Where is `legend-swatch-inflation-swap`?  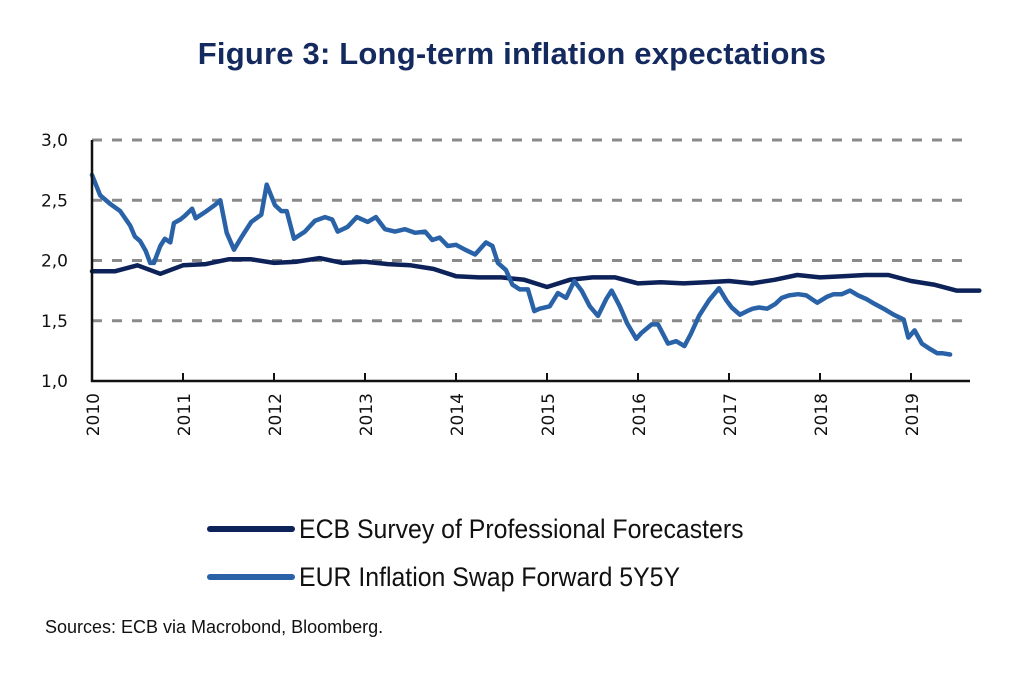
legend-swatch-inflation-swap is located at coordinates (251, 577).